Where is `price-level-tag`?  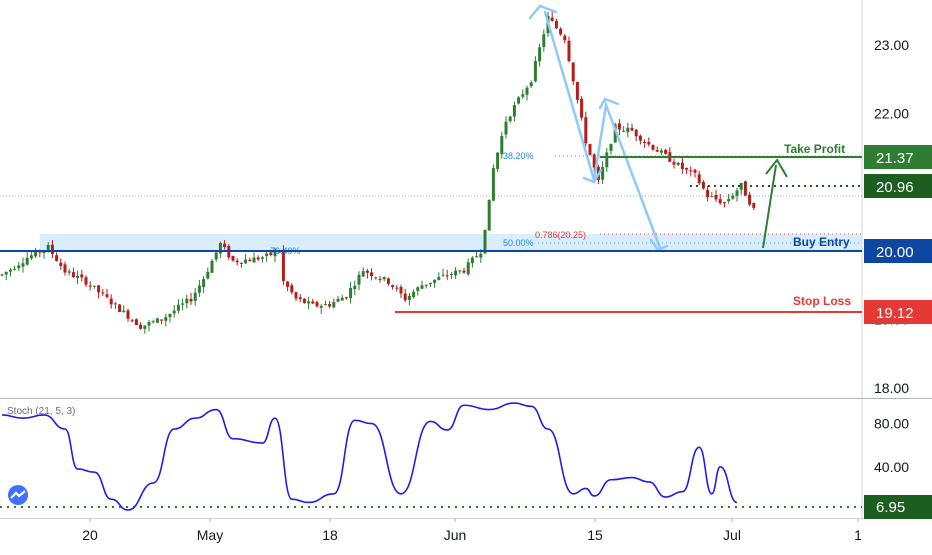
price-level-tag is located at coordinates (898, 157).